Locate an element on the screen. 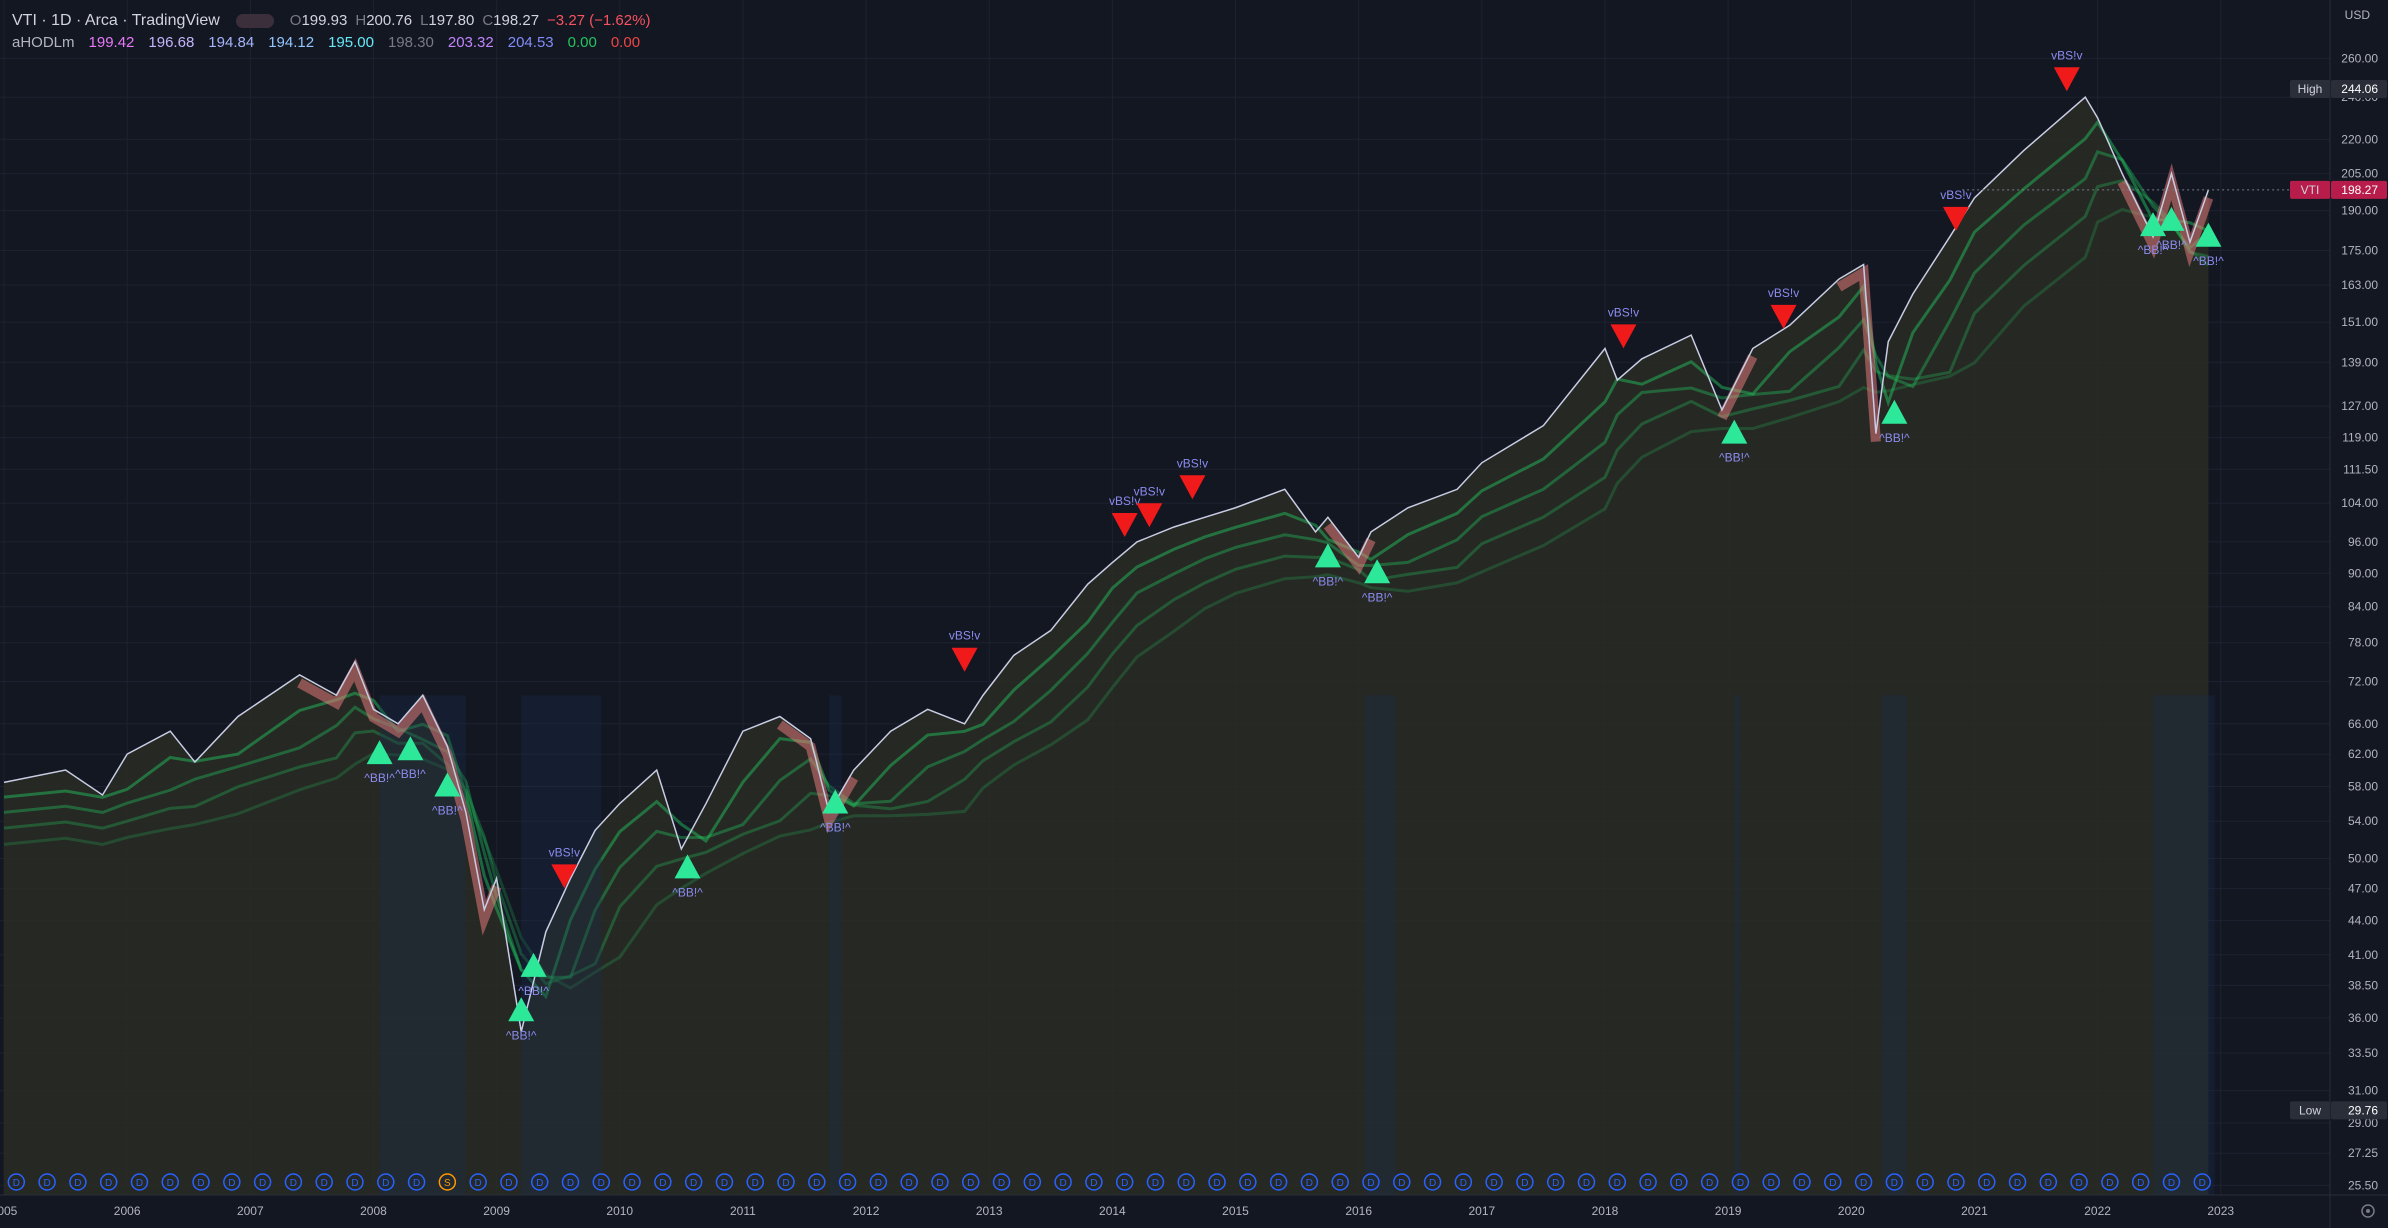 The height and width of the screenshot is (1228, 2388). split-marker-icon is located at coordinates (447, 1182).